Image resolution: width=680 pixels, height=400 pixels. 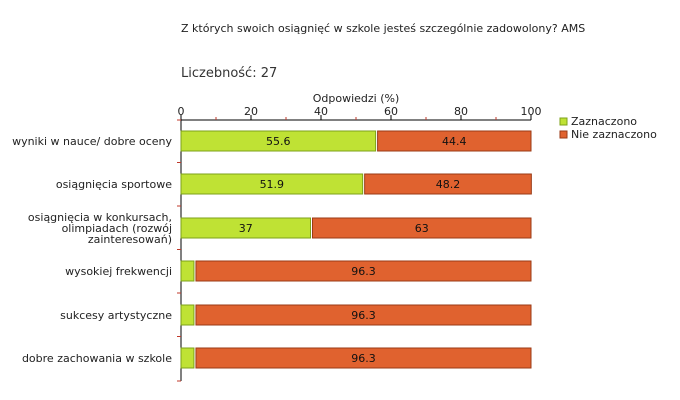 I want to click on category-label: olimpiadach (rozwój, so click(x=117, y=228).